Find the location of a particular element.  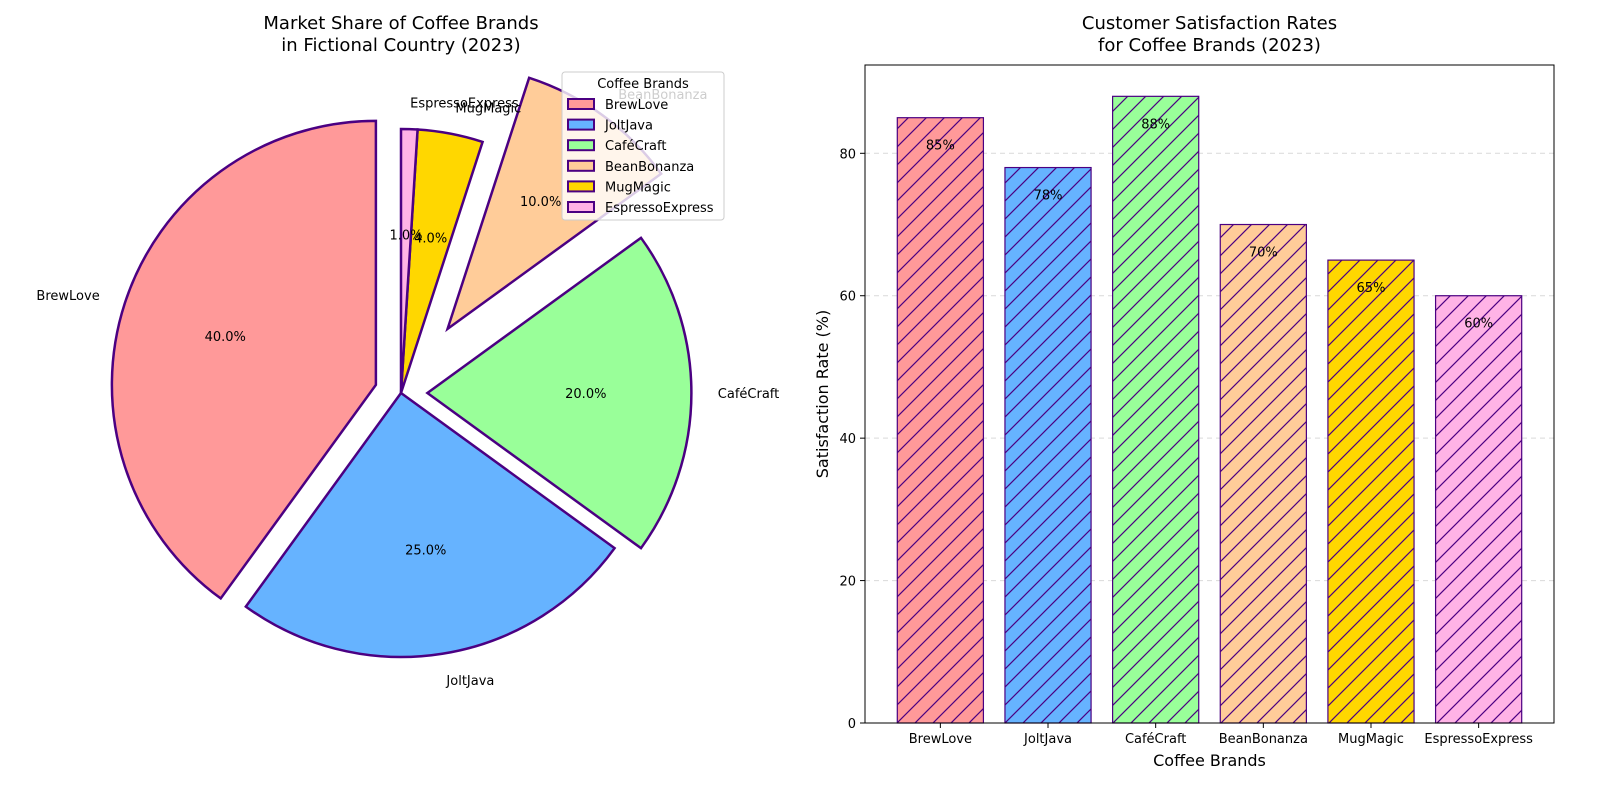

y-tick-label: 0 is located at coordinates (852, 724).